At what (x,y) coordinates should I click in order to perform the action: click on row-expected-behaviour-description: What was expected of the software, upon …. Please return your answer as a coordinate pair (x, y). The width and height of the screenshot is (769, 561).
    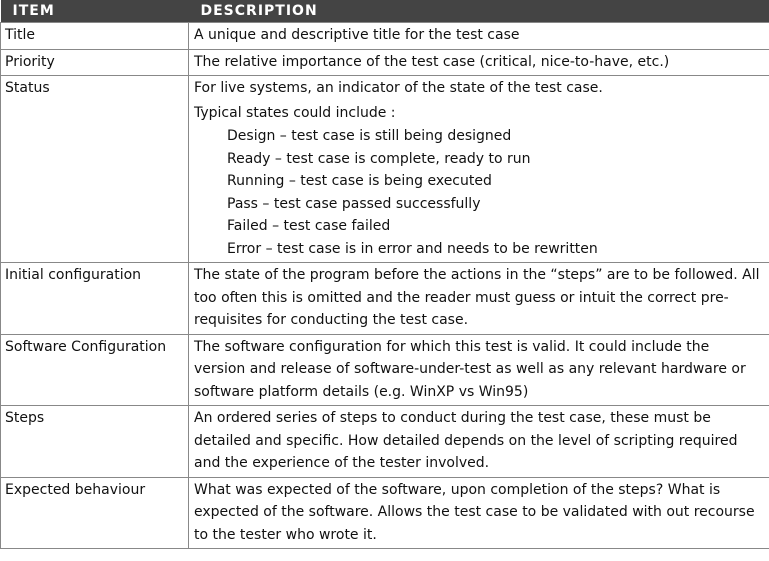
    Looking at the image, I should click on (478, 512).